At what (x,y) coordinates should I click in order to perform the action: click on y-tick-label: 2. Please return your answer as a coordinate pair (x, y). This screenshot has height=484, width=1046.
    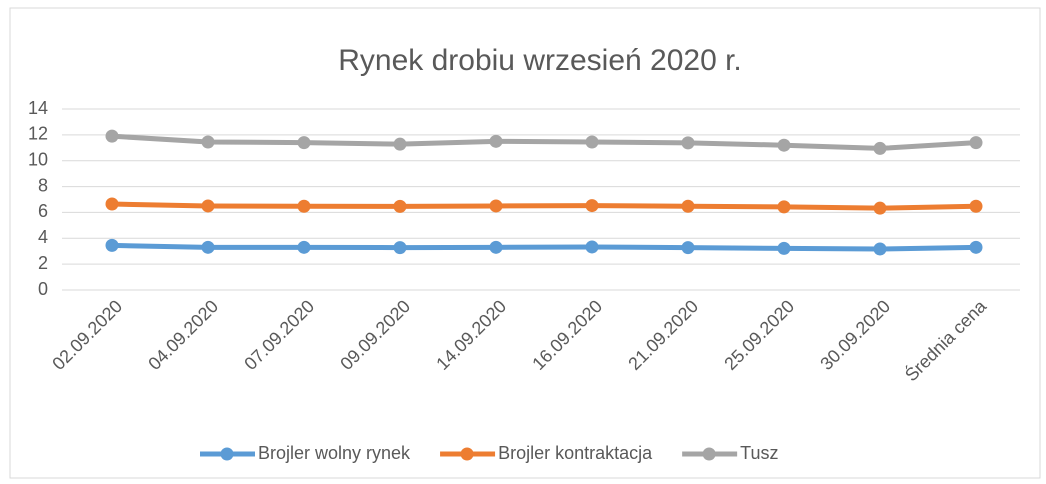
    Looking at the image, I should click on (43, 263).